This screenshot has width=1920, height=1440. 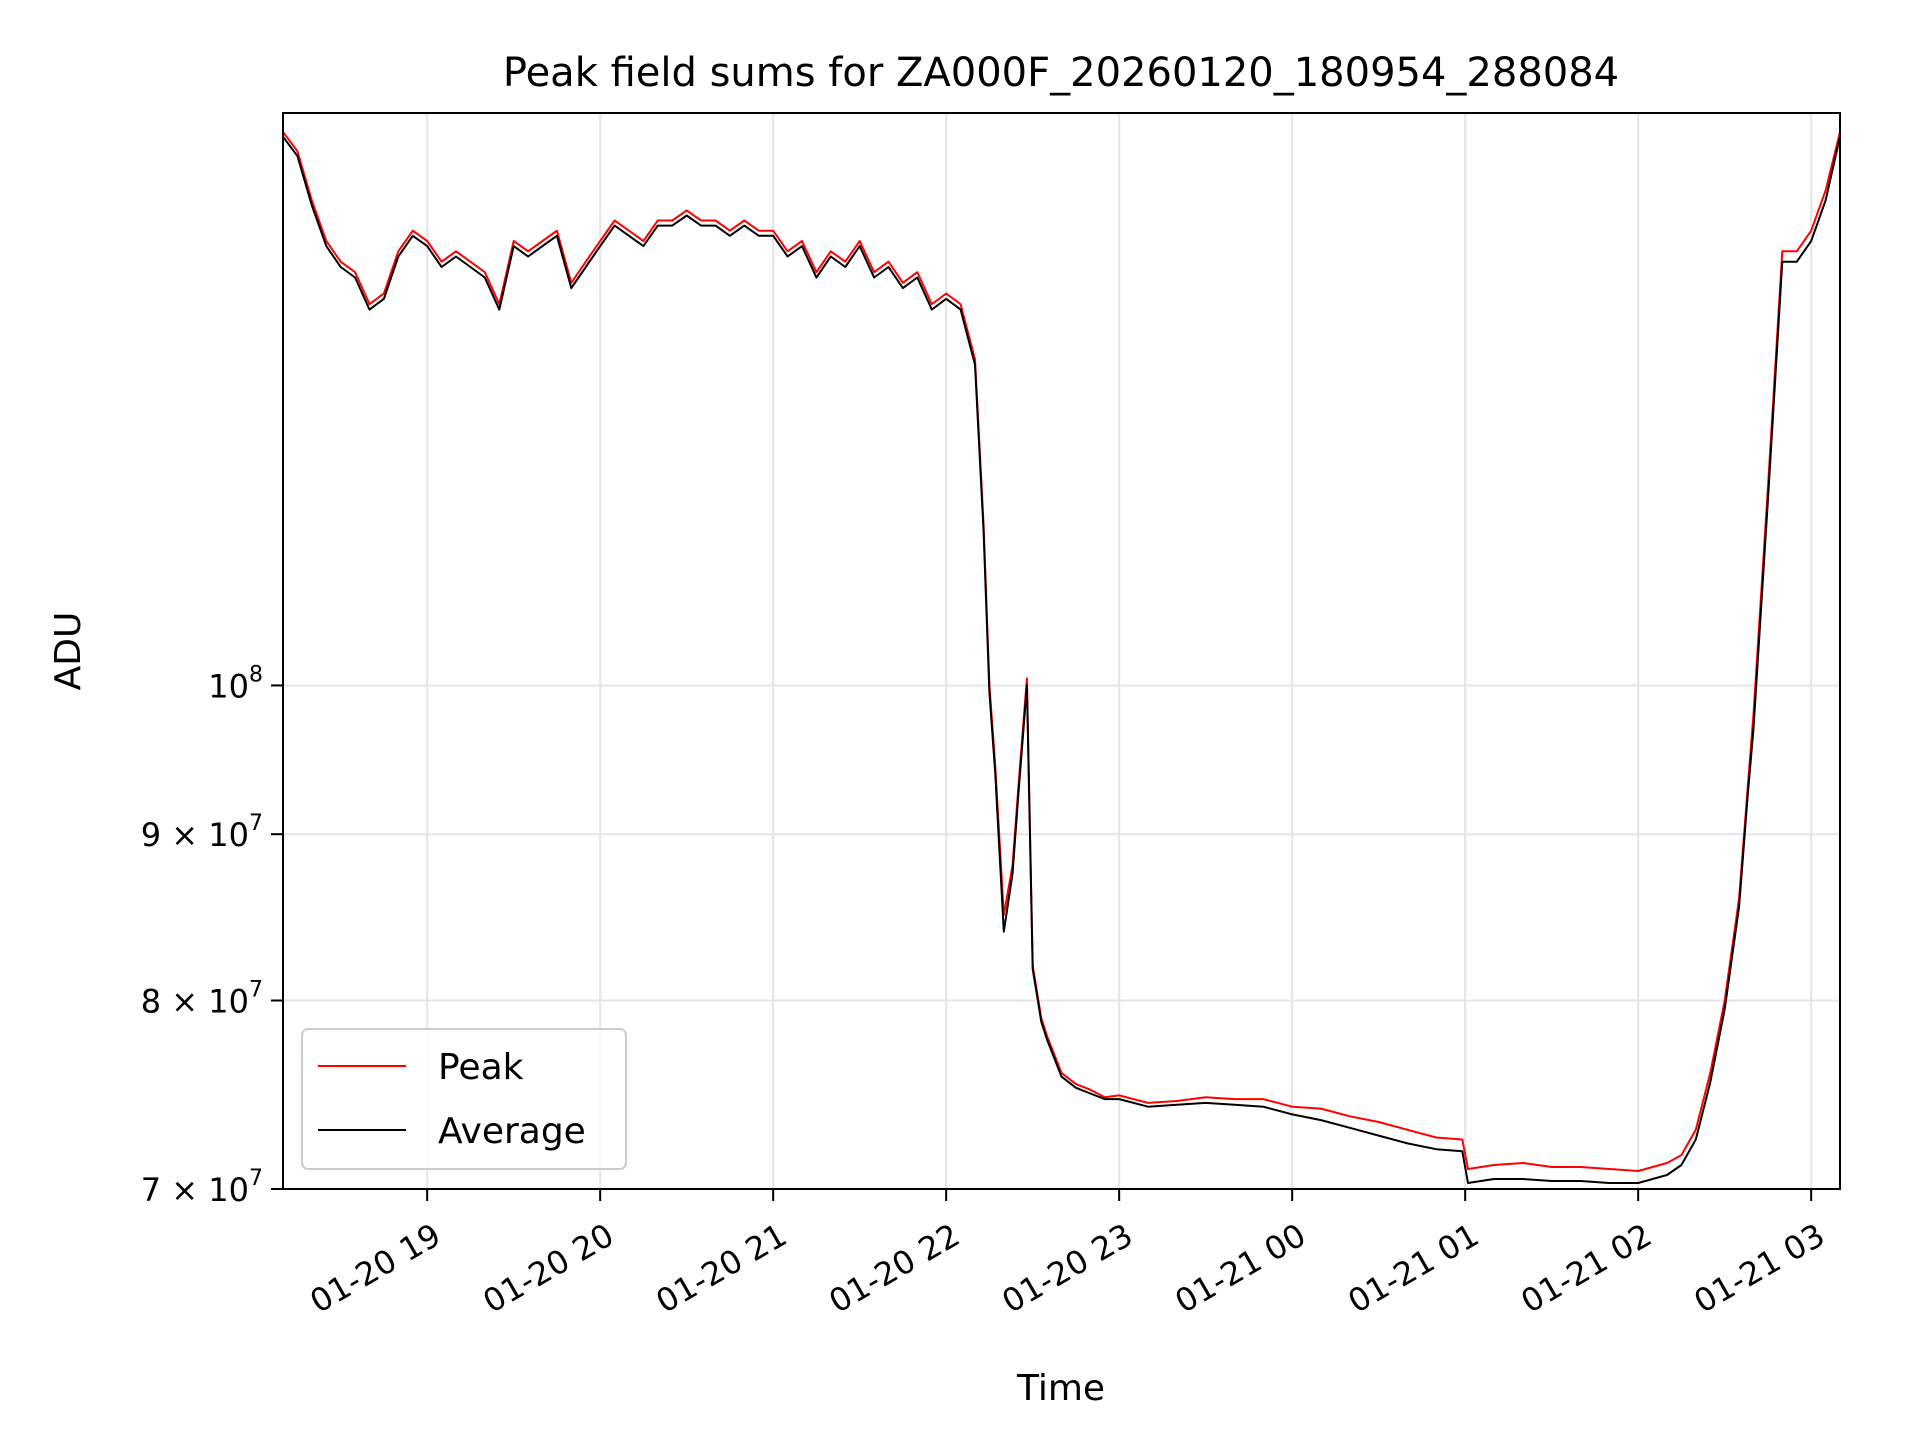 I want to click on y-tick-base: 9 × 10, so click(x=195, y=835).